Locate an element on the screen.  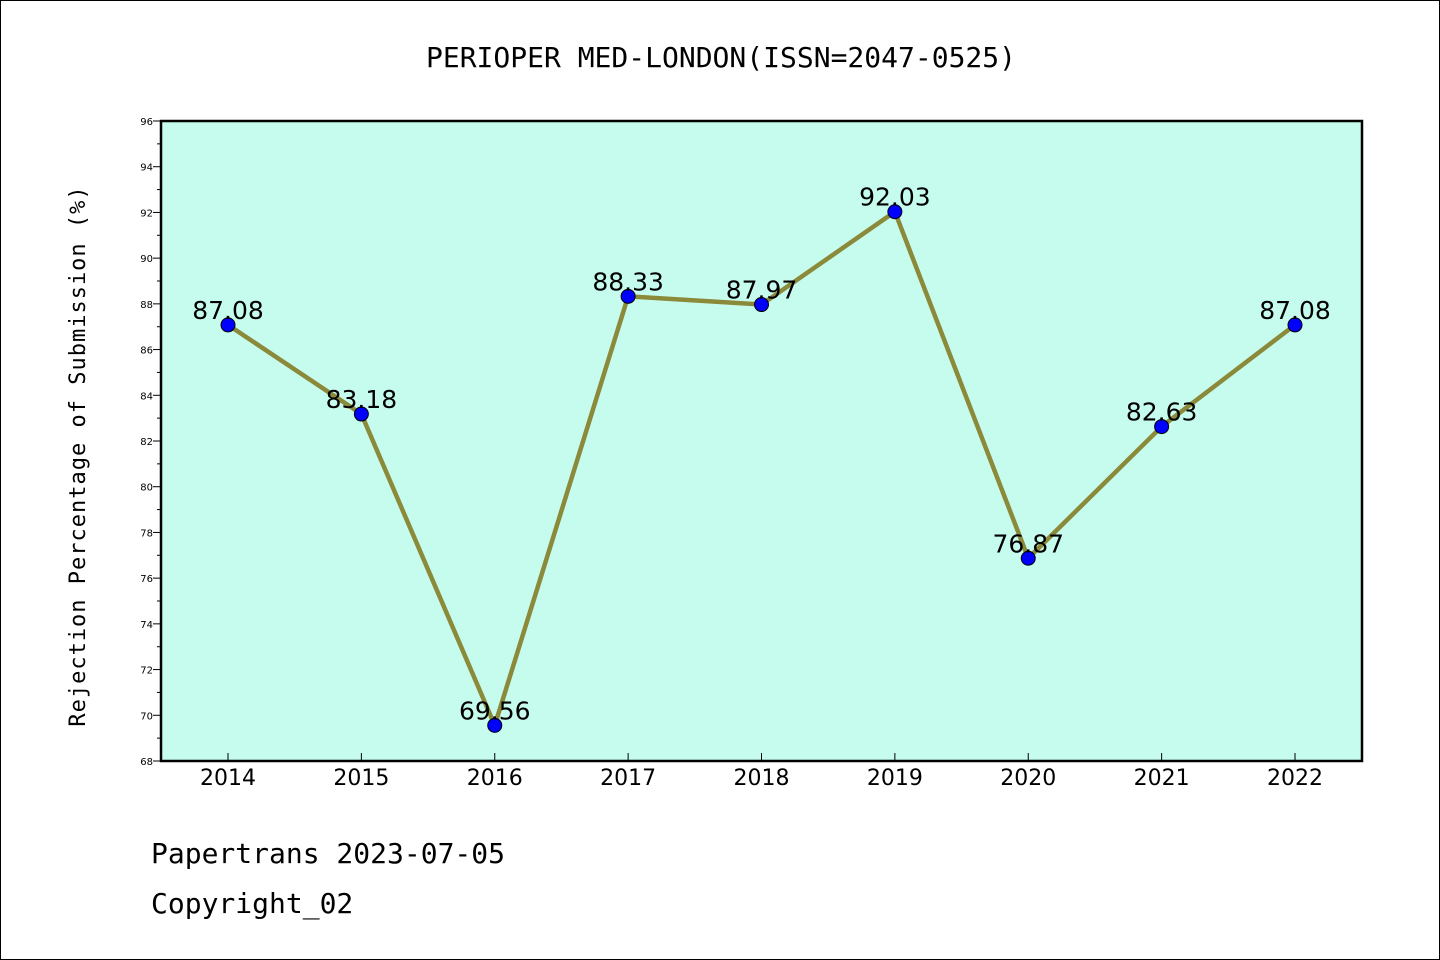
y-tick-label: 68 is located at coordinates (146, 762).